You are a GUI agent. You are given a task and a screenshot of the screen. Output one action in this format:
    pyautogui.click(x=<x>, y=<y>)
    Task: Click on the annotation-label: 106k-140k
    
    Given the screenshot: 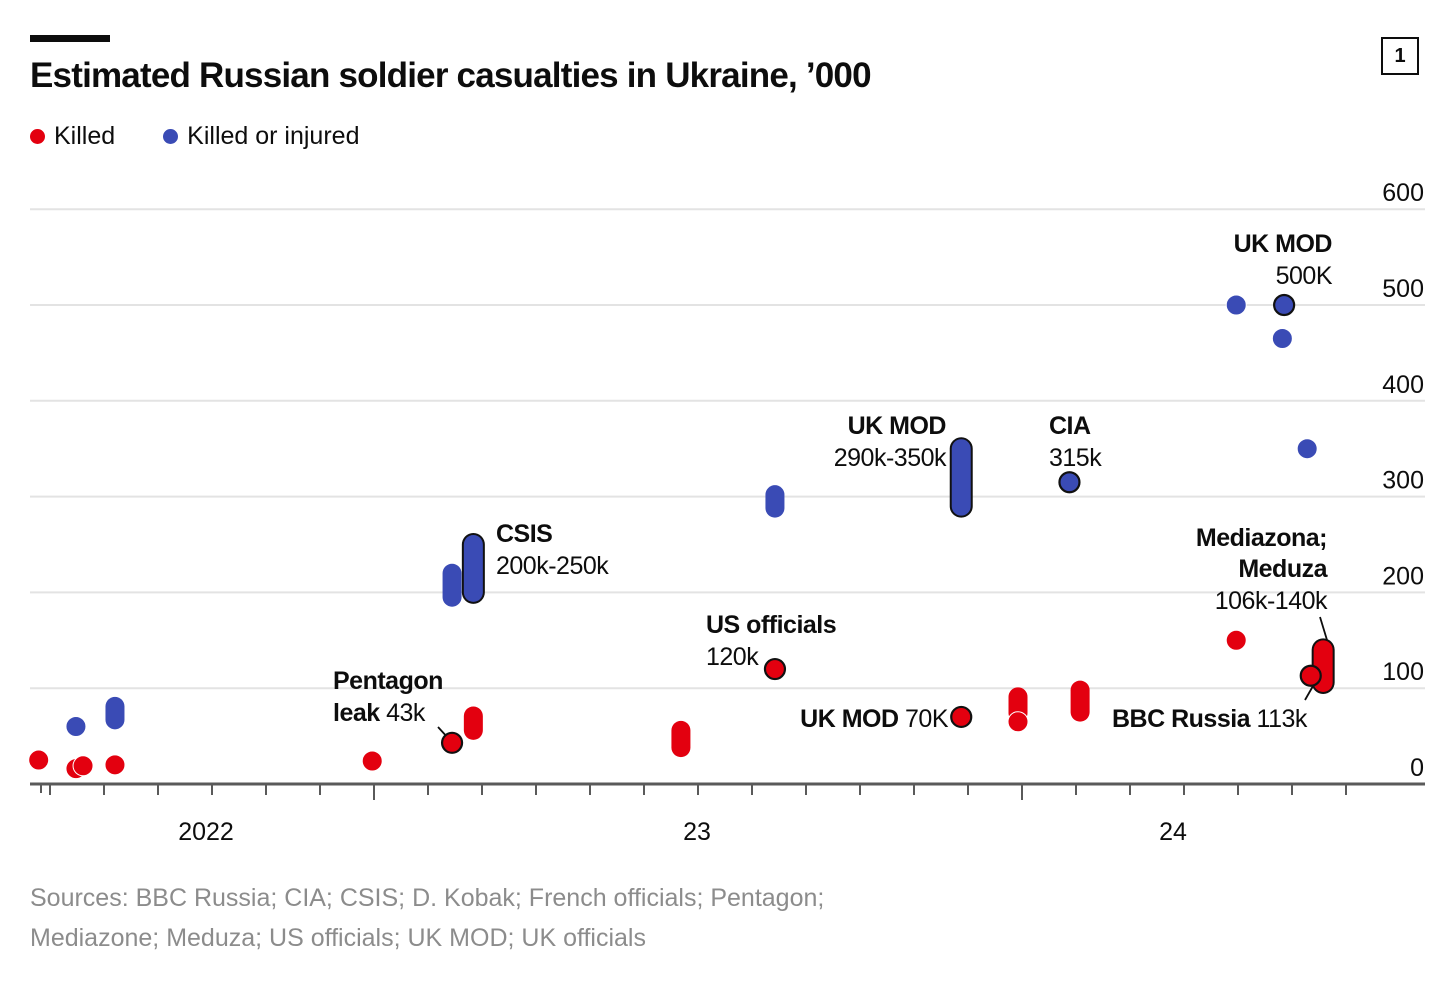 What is the action you would take?
    pyautogui.click(x=1271, y=601)
    